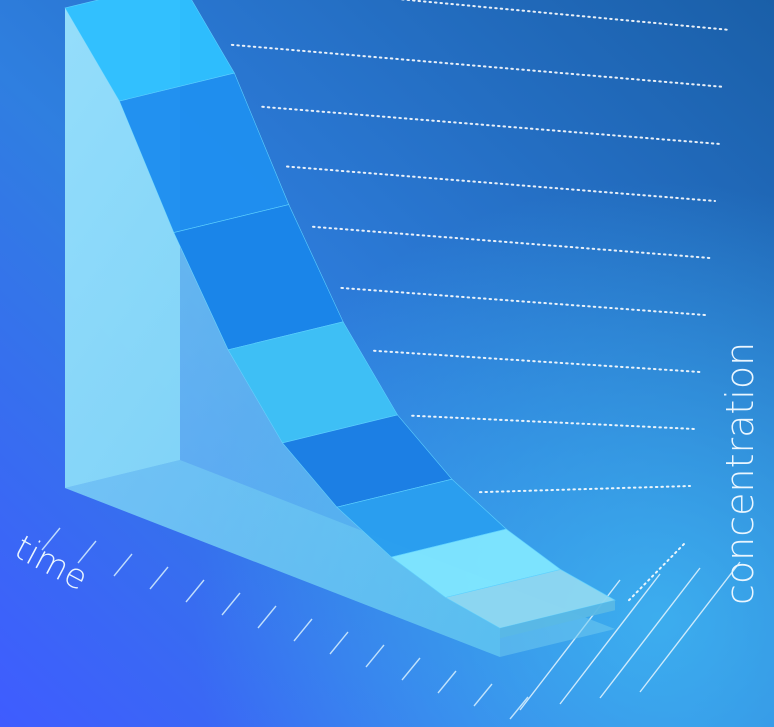 The image size is (774, 727). Describe the element at coordinates (557, 619) in the screenshot. I see `ribbon-end-cap` at that location.